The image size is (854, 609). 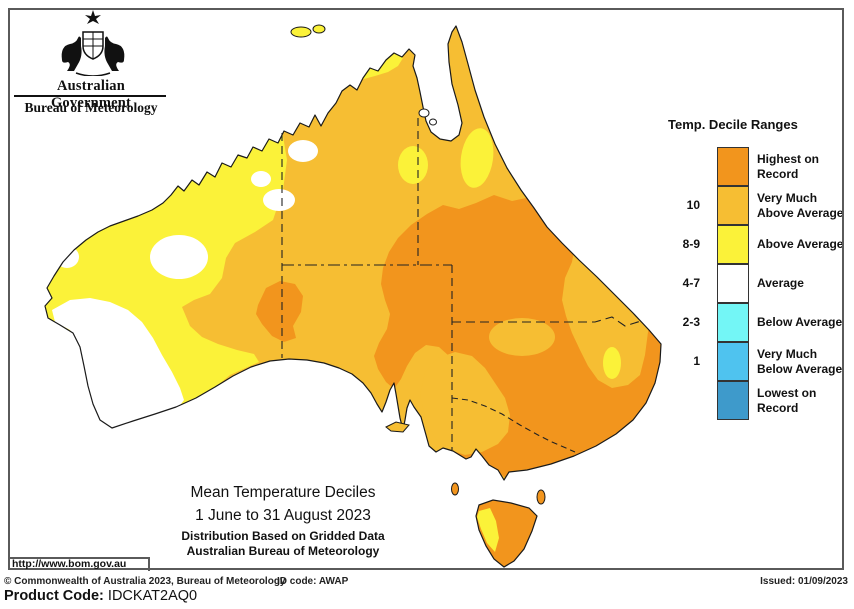 I want to click on legend-label-average: Average, so click(x=780, y=283).